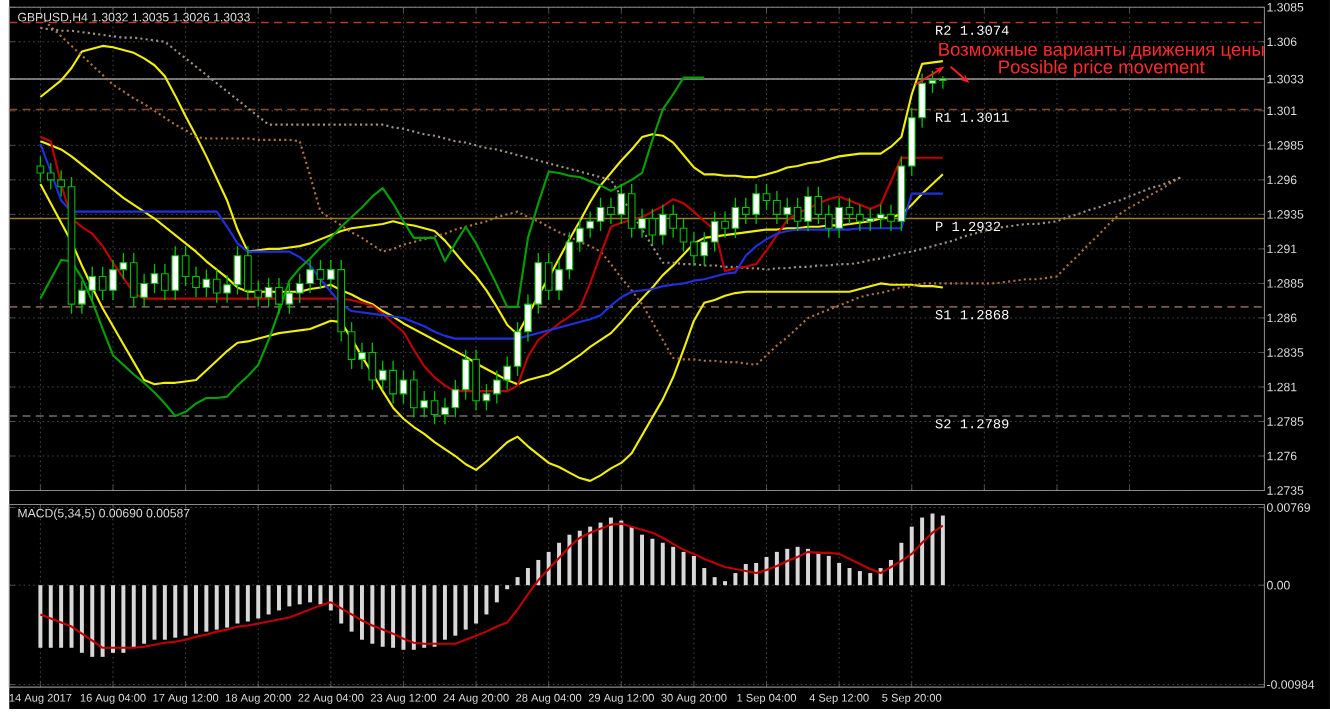  Describe the element at coordinates (1102, 68) in the screenshot. I see `annotation: Possible price movement` at that location.